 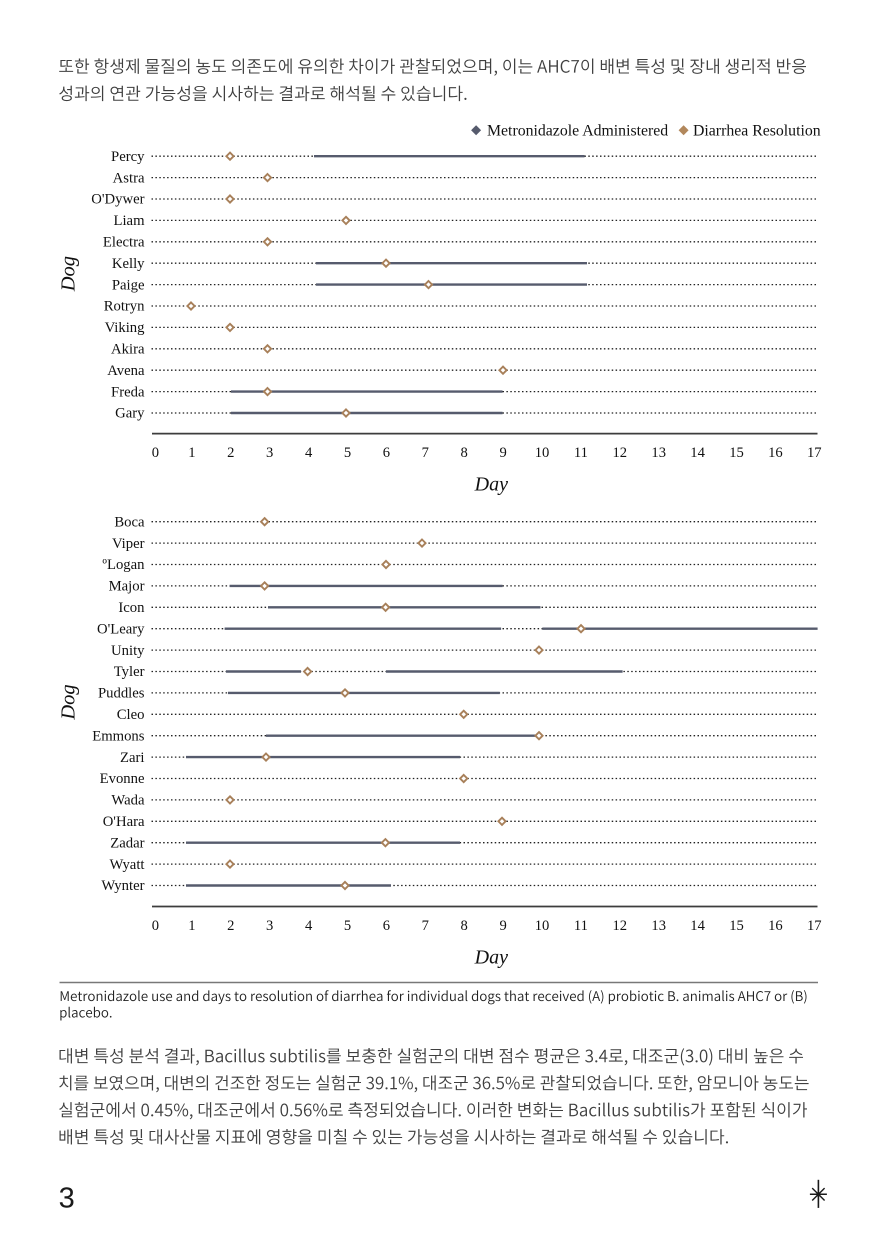 What do you see at coordinates (124, 243) in the screenshot?
I see `svg-text: Electra` at bounding box center [124, 243].